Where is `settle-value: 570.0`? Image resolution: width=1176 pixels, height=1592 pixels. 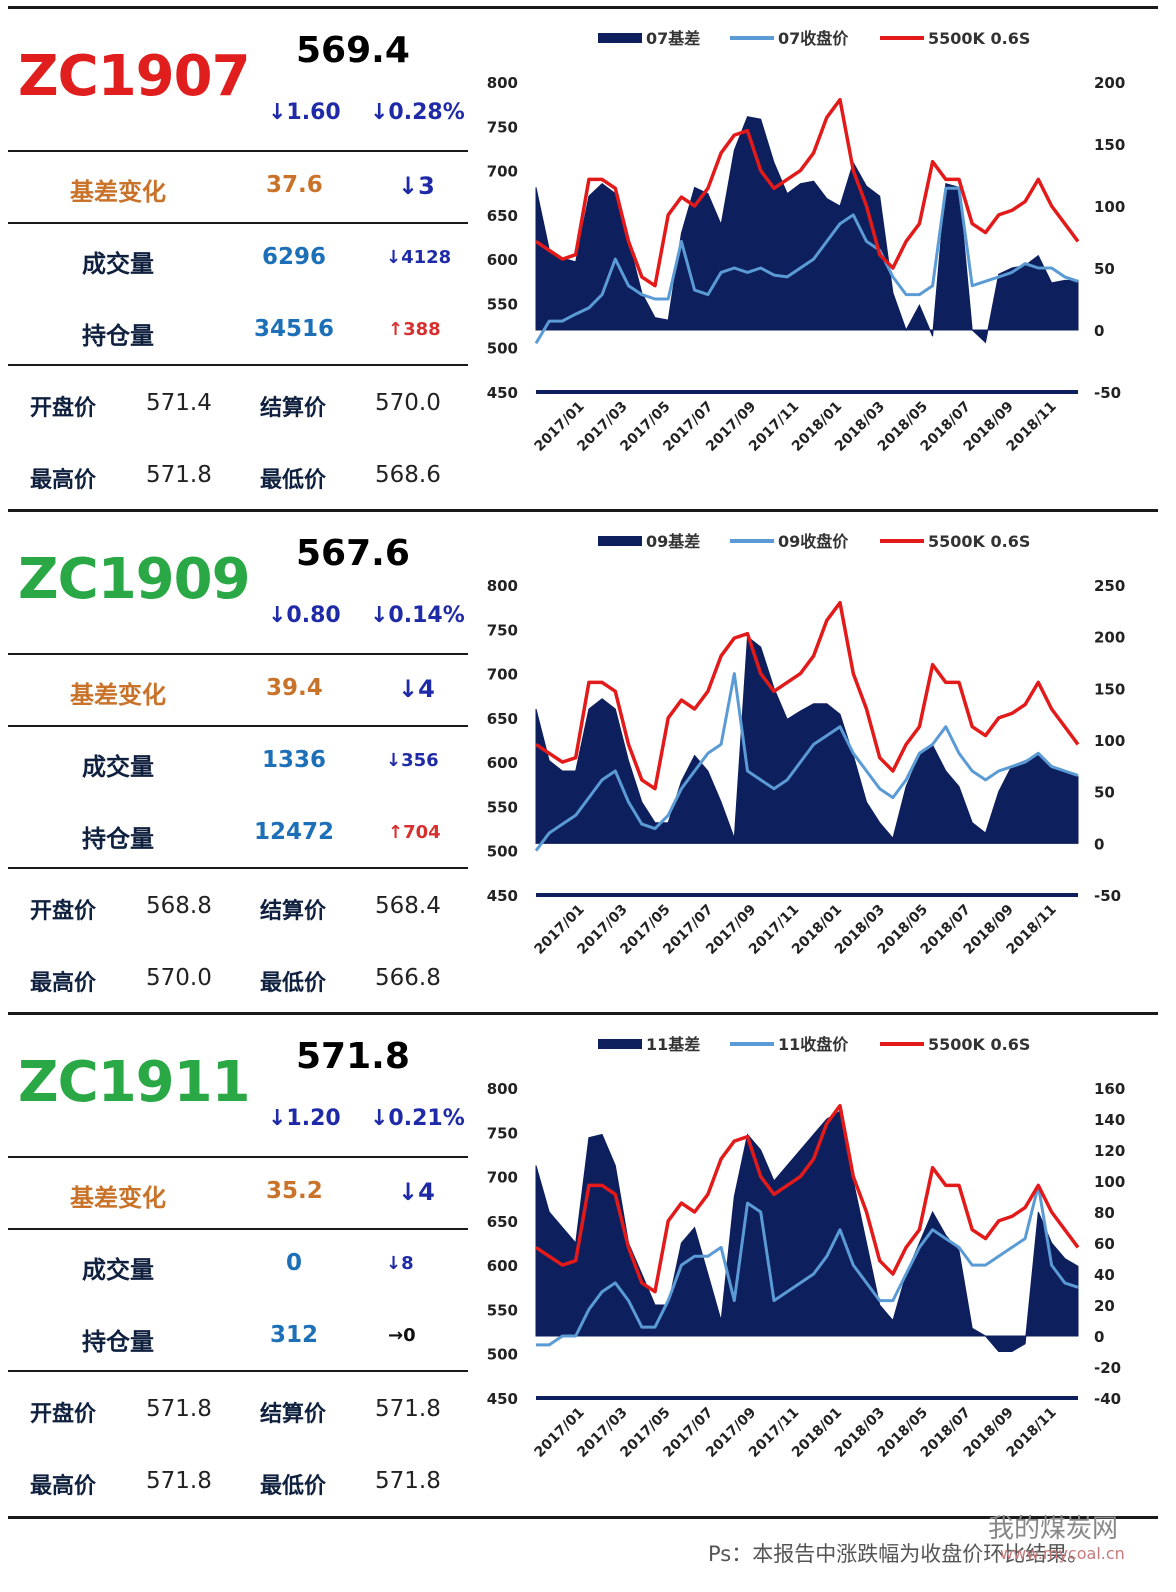 settle-value: 570.0 is located at coordinates (408, 403).